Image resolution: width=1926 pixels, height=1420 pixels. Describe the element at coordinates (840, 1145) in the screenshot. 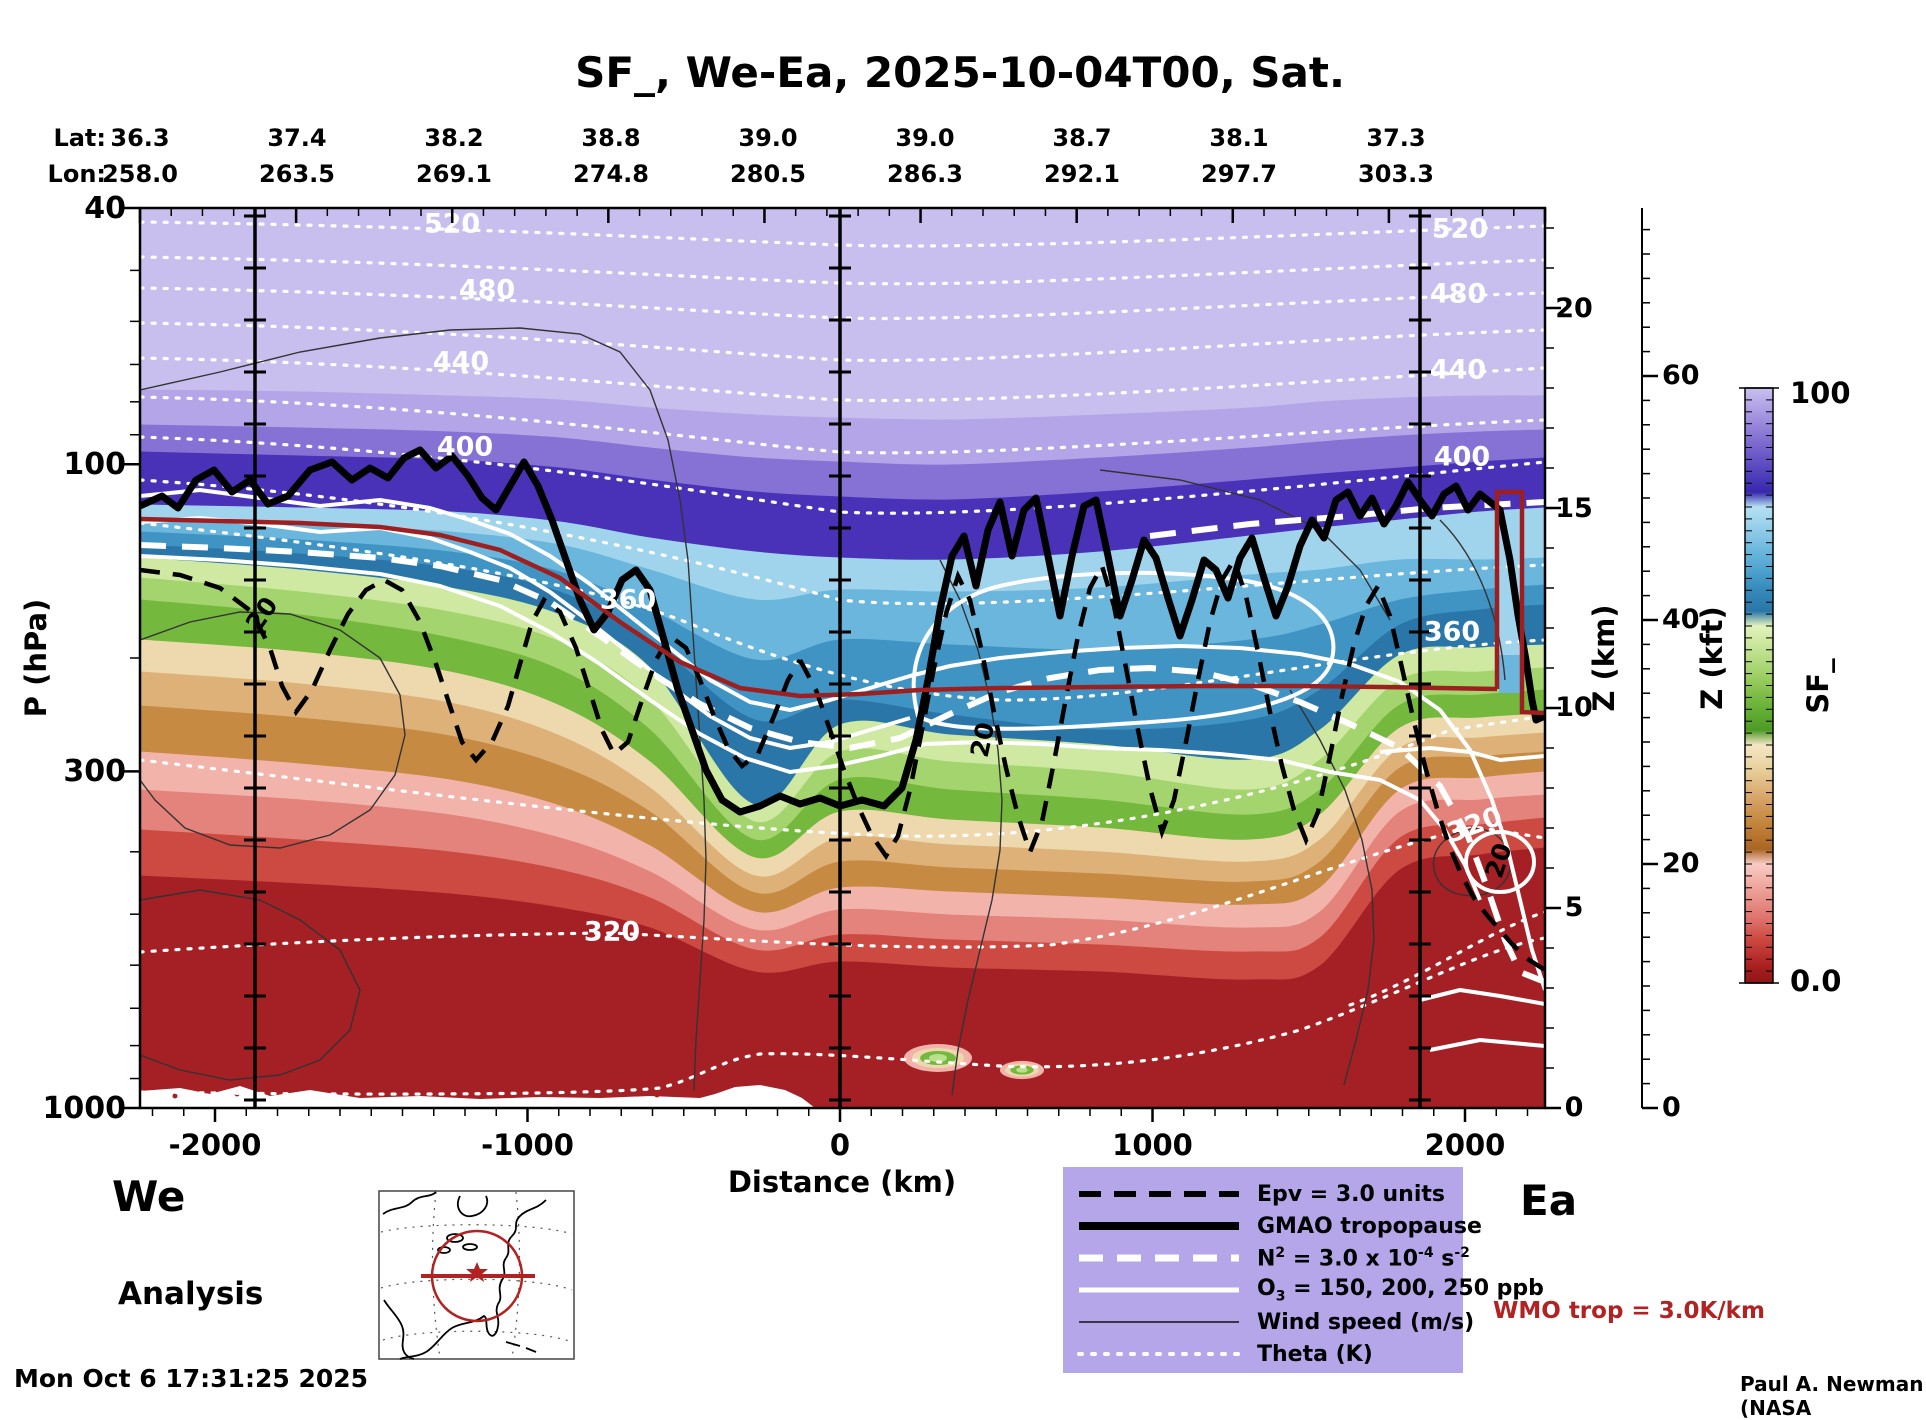

I see `distance-tick-label: 0` at that location.